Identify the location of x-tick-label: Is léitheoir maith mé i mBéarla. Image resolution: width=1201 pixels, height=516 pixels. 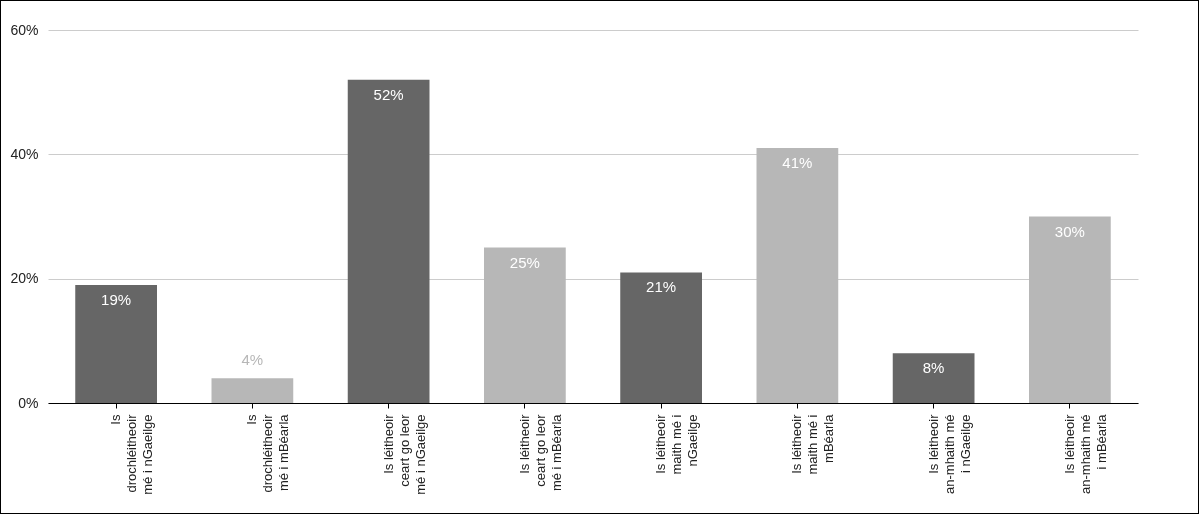
(813, 444).